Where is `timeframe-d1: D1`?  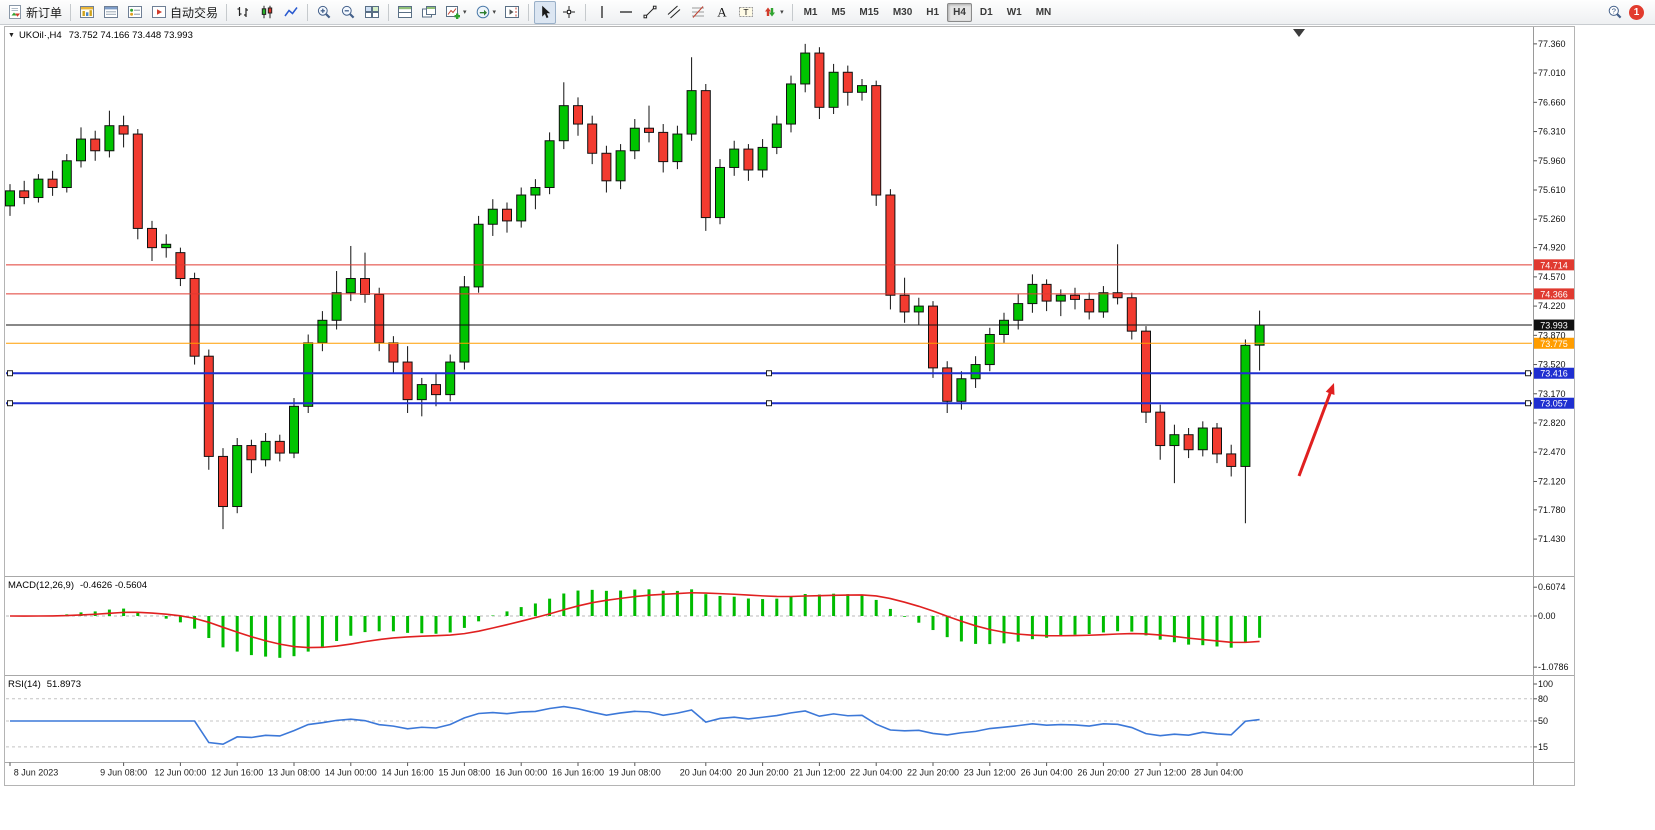
timeframe-d1: D1 is located at coordinates (986, 12).